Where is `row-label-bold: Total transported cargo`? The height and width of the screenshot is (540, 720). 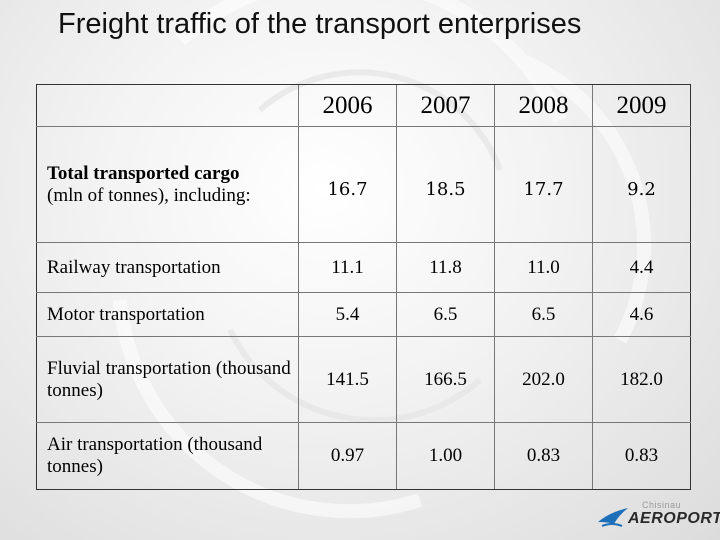 row-label-bold: Total transported cargo is located at coordinates (143, 173).